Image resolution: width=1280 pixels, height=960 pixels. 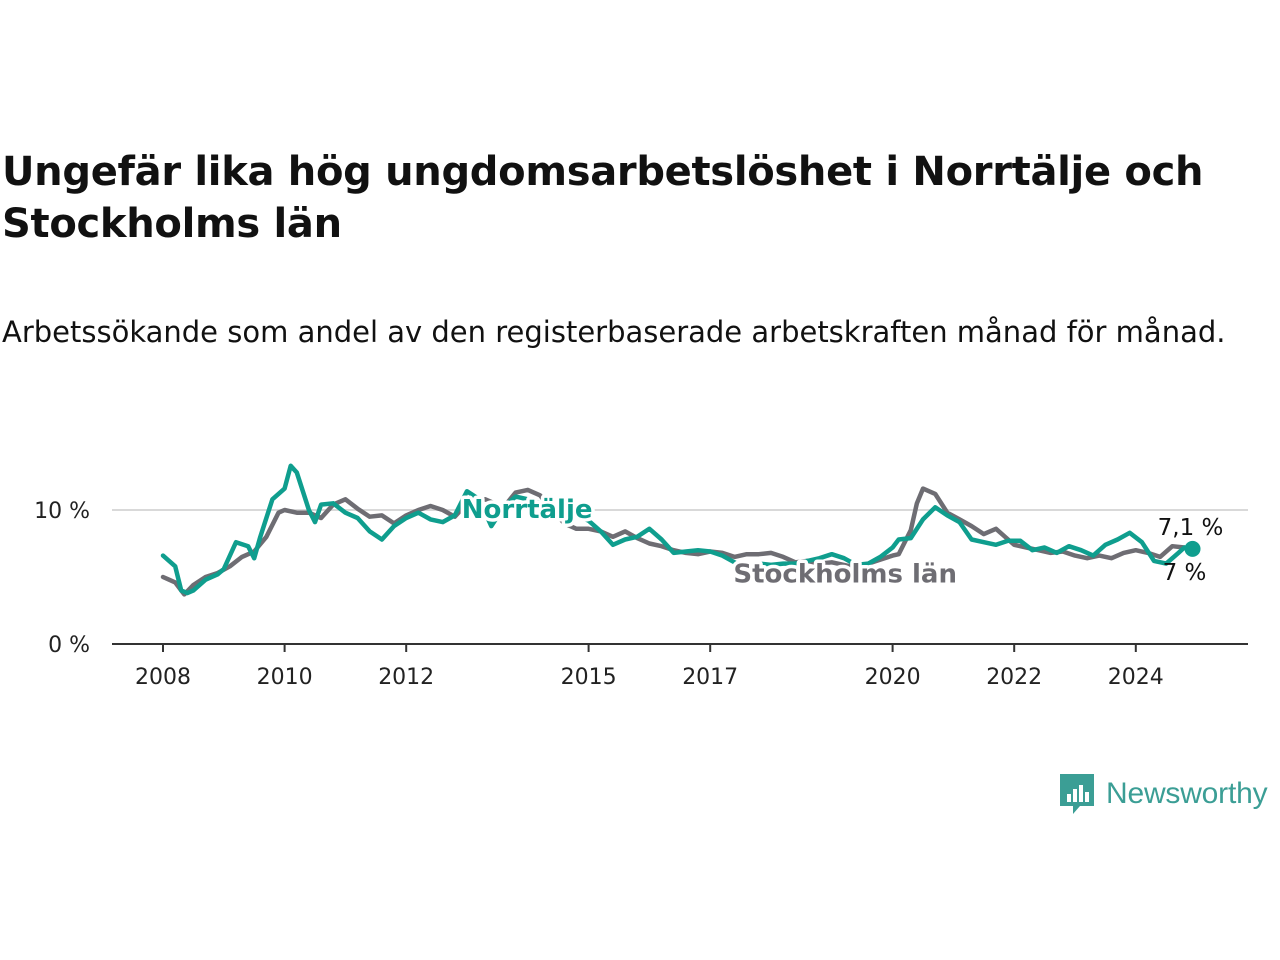 I want to click on x-tick-label: 2012, so click(x=406, y=677).